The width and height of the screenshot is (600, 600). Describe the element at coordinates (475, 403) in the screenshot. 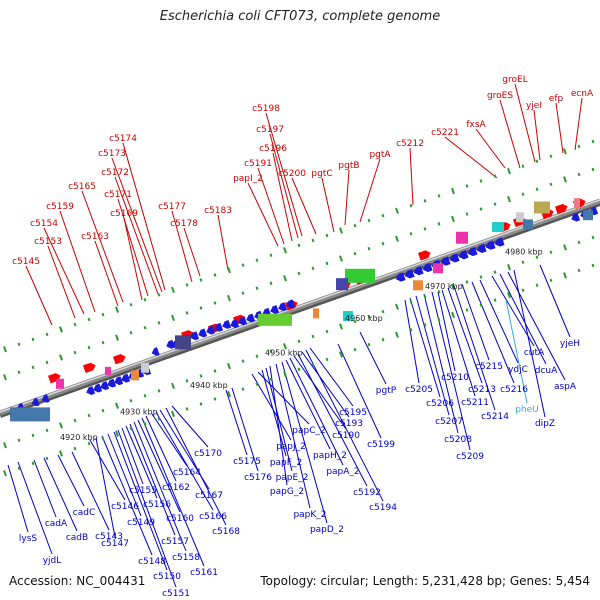

I see `gene-label: c5211` at that location.